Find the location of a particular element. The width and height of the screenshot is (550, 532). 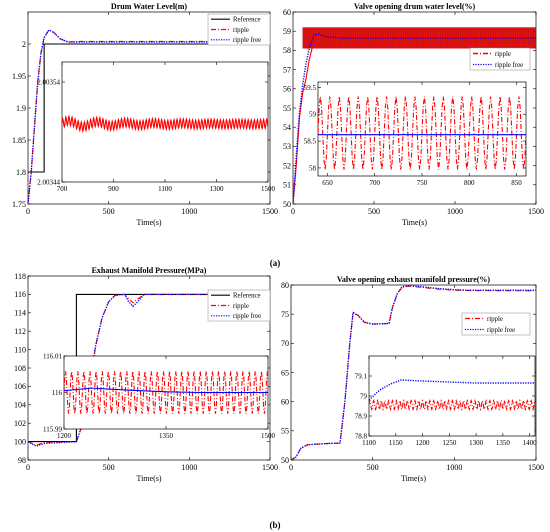

chart-b2-ytick-label: 75 is located at coordinates (285, 314).